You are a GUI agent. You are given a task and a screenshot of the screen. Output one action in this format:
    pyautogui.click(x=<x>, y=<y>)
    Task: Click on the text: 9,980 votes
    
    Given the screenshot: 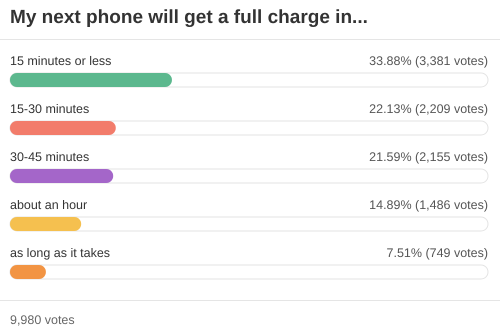 What is the action you would take?
    pyautogui.click(x=42, y=320)
    